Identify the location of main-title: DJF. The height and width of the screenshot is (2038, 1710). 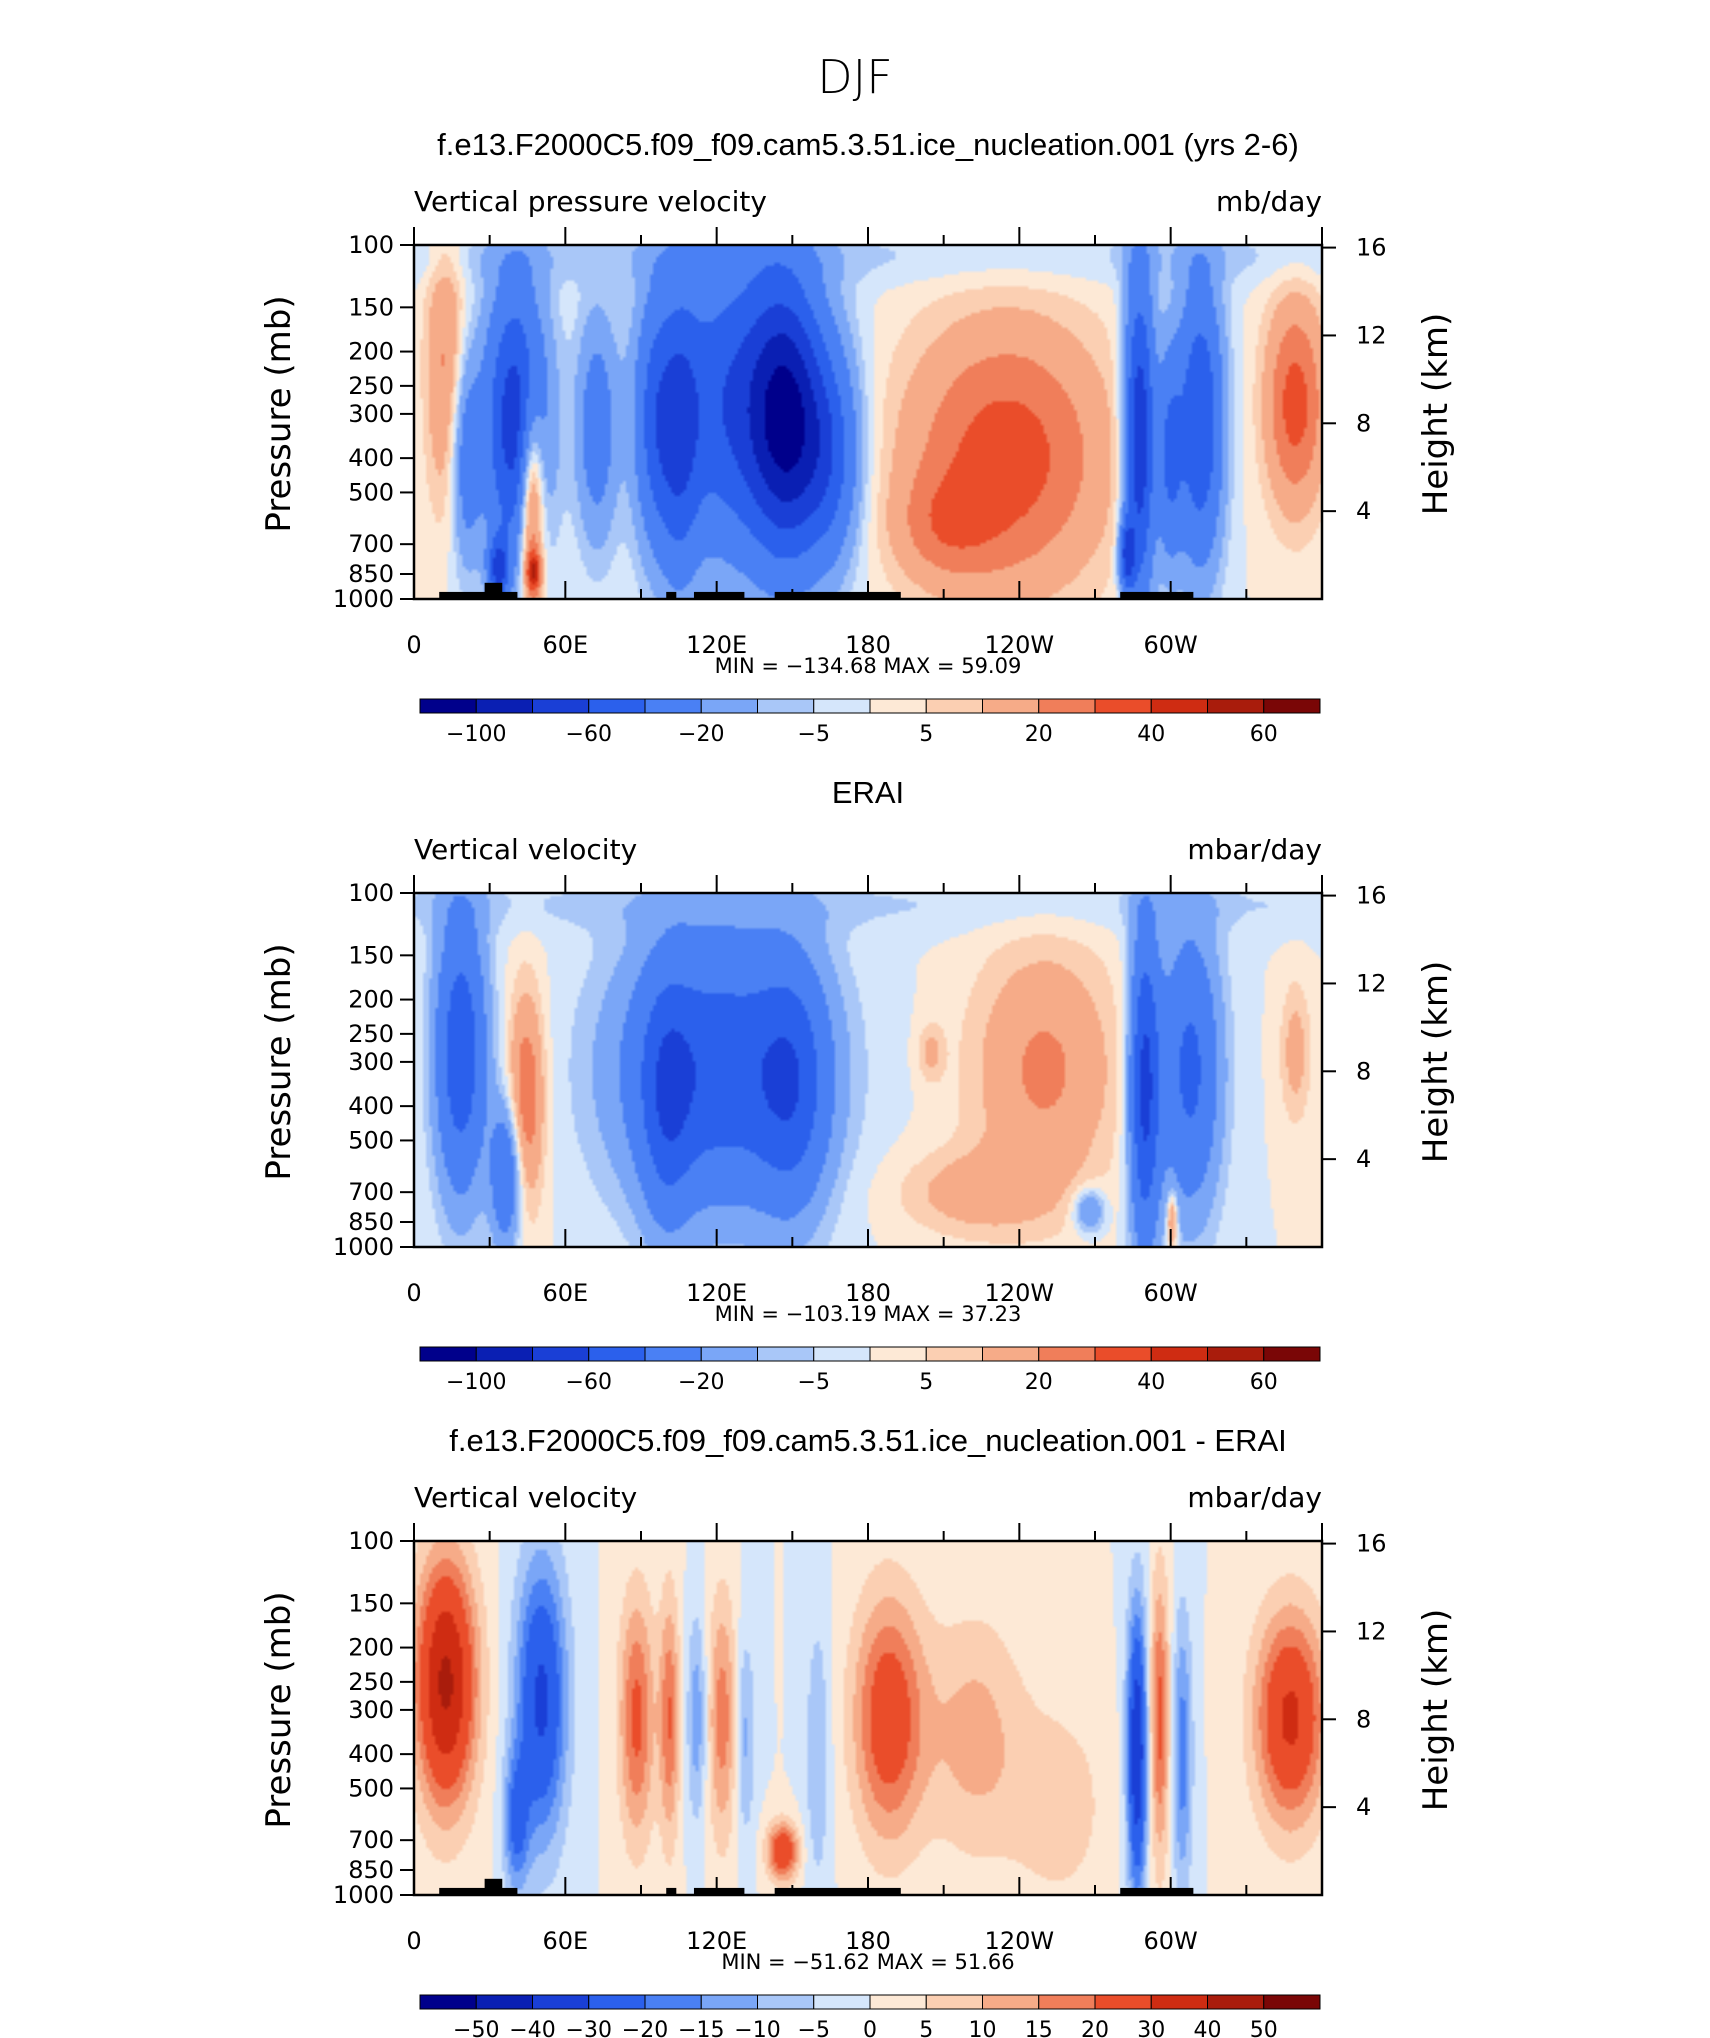
(854, 77).